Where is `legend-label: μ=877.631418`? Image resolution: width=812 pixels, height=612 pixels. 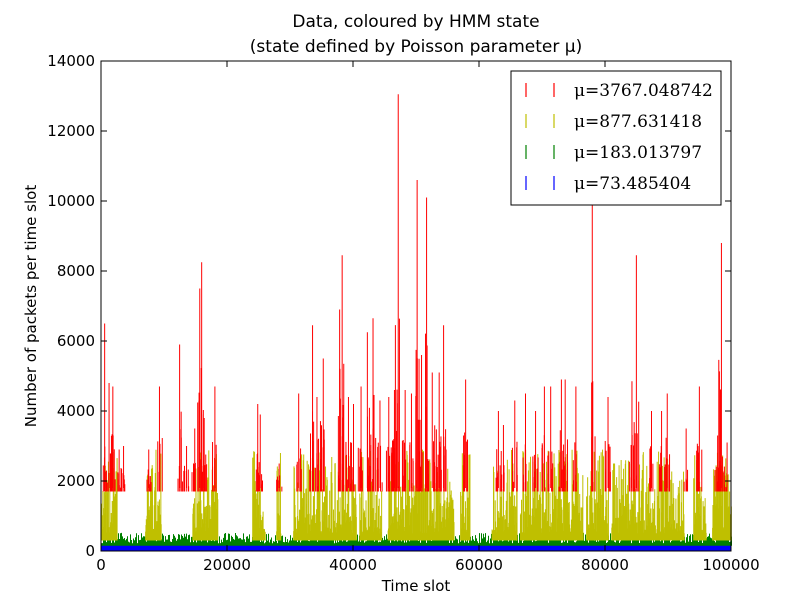 legend-label: μ=877.631418 is located at coordinates (638, 122).